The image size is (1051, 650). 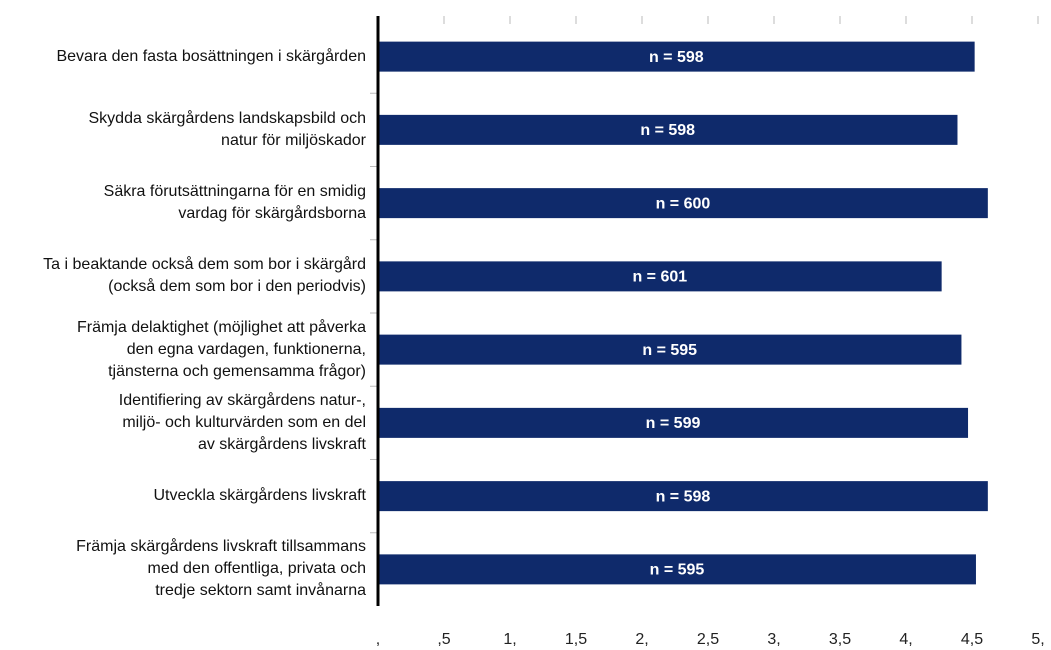 I want to click on x-tick-label: 5,, so click(x=1037, y=639).